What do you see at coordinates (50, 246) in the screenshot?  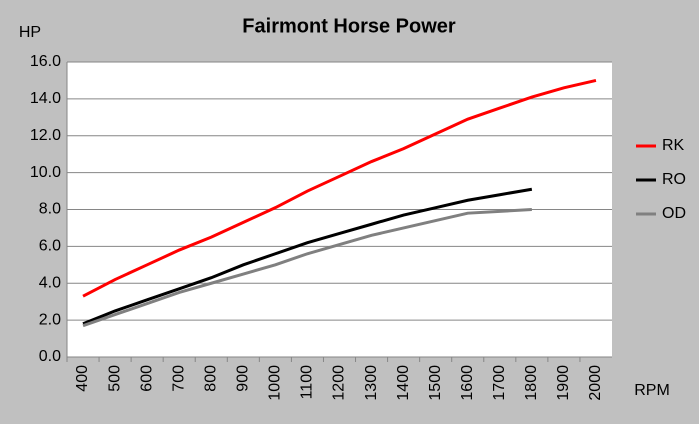 I see `y-tick-label: 6.0` at bounding box center [50, 246].